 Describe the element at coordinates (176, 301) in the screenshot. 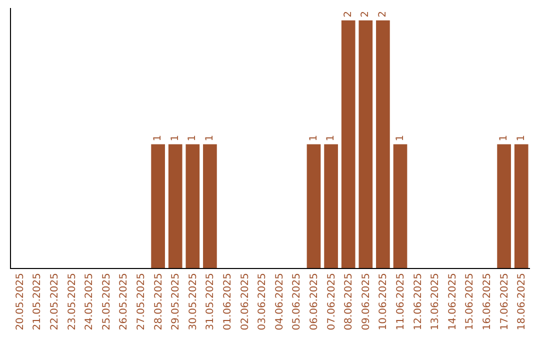

I see `x-tick-label: 29.05.2025` at that location.